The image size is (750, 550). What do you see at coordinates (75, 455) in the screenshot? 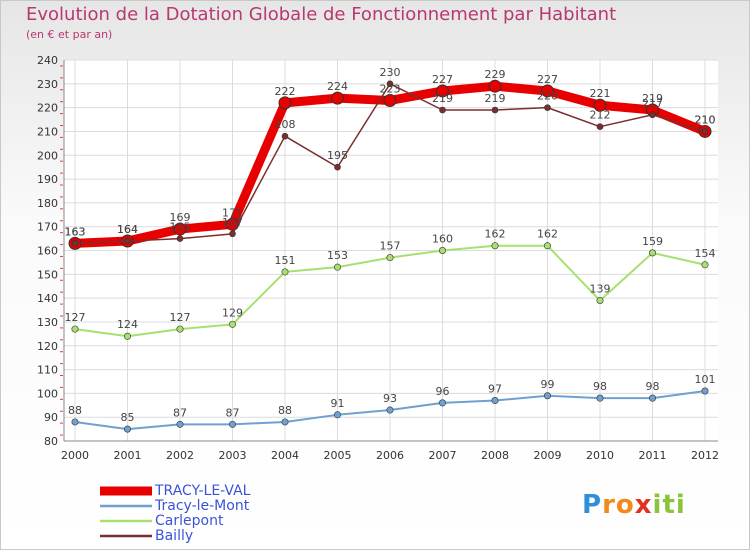
I see `x-tick-label: 2000` at bounding box center [75, 455].